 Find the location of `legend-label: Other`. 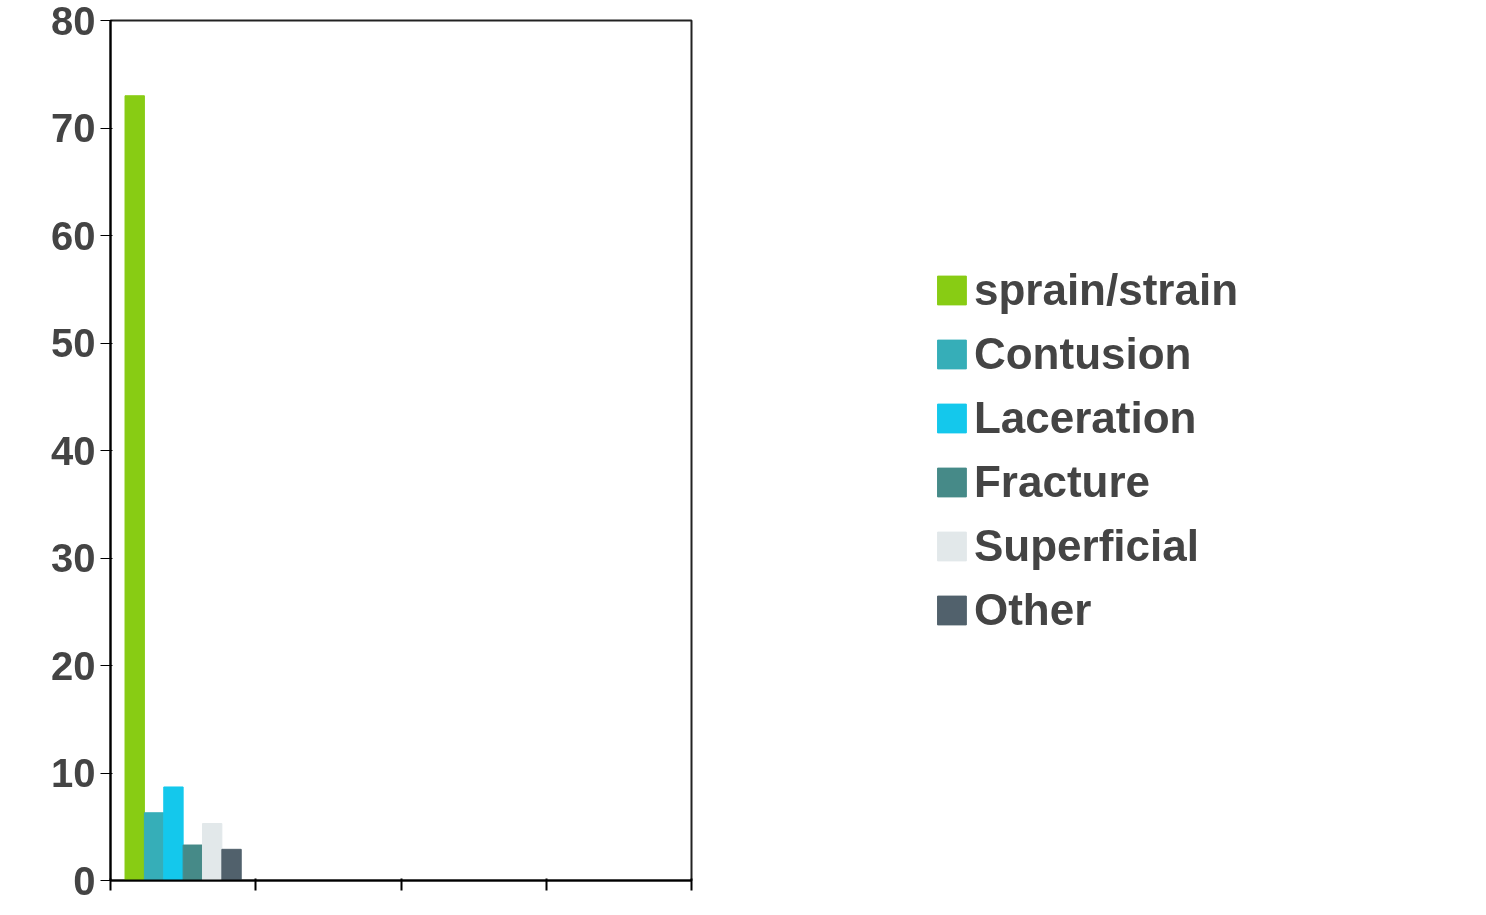

legend-label: Other is located at coordinates (1032, 610).